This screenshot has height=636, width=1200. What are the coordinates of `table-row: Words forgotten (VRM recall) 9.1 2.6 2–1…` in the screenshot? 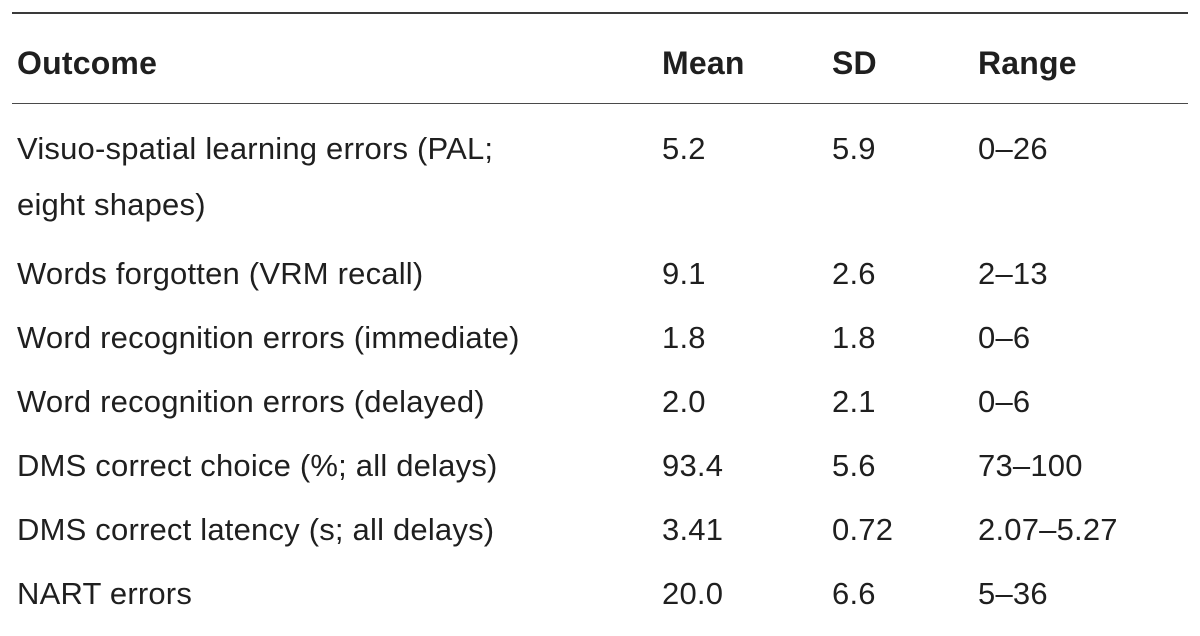 It's located at (600, 280).